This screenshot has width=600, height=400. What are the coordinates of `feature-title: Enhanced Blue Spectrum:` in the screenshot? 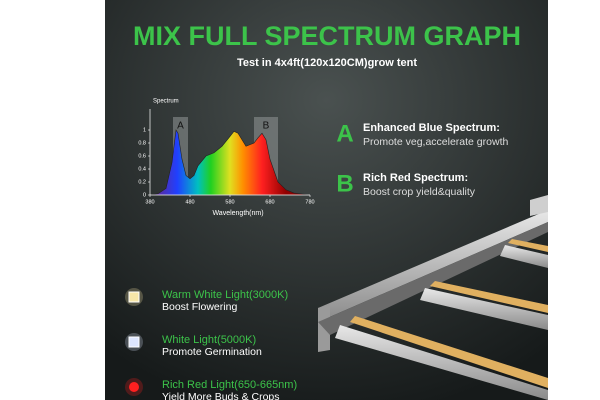 It's located at (431, 128).